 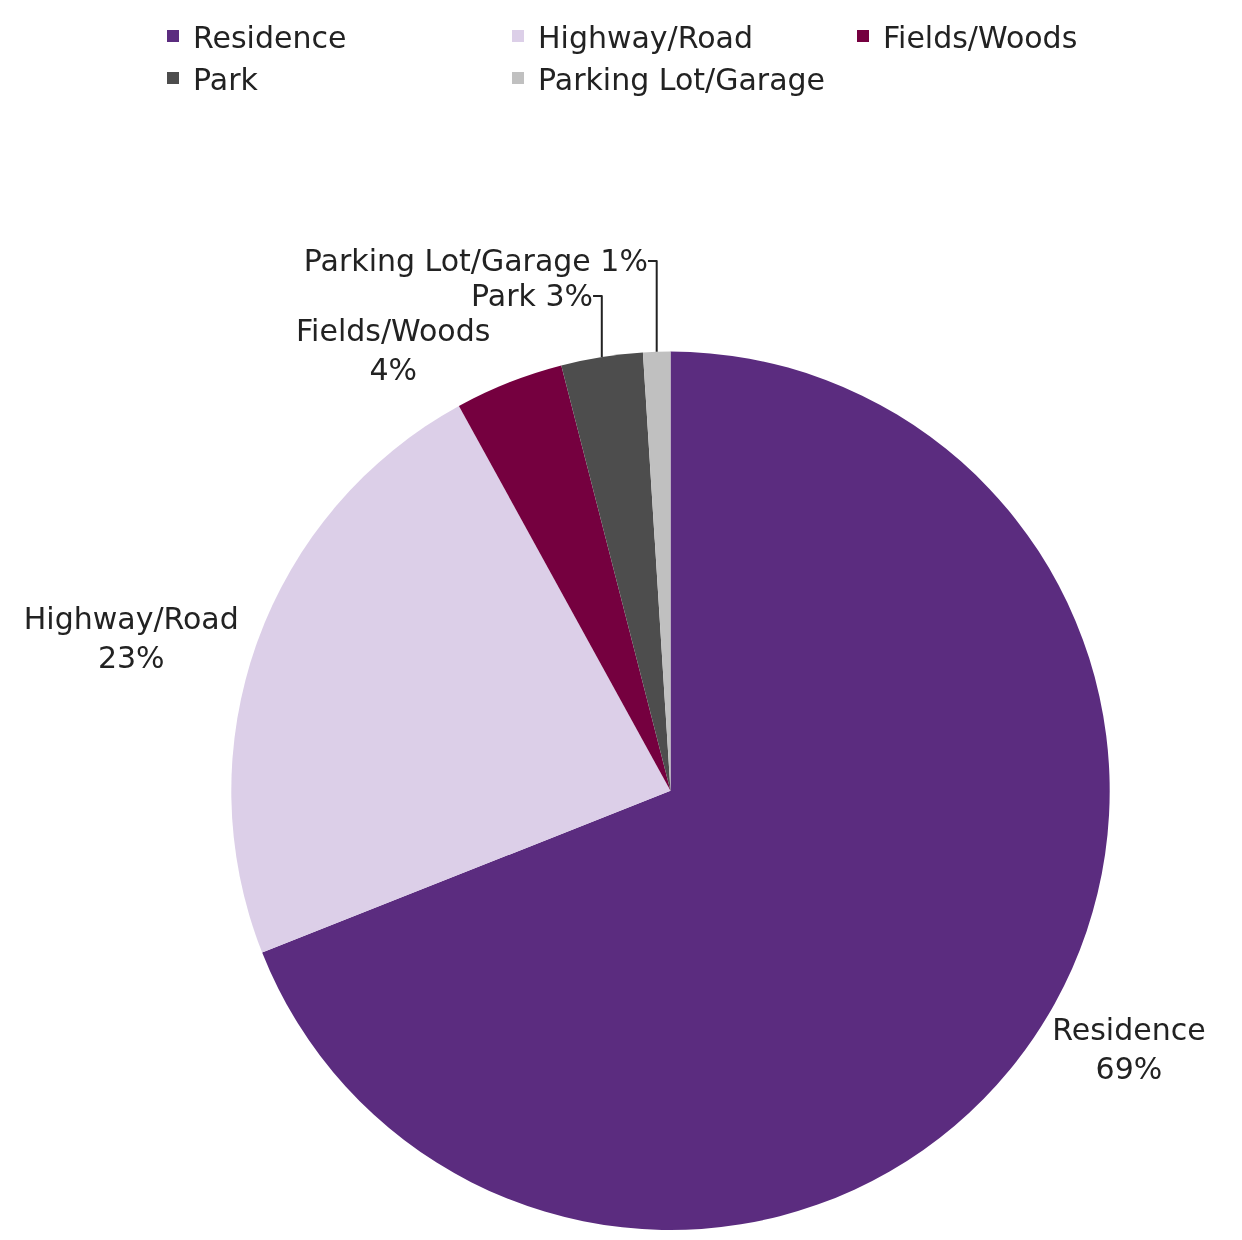 I want to click on legend-label: Residence, so click(x=270, y=37).